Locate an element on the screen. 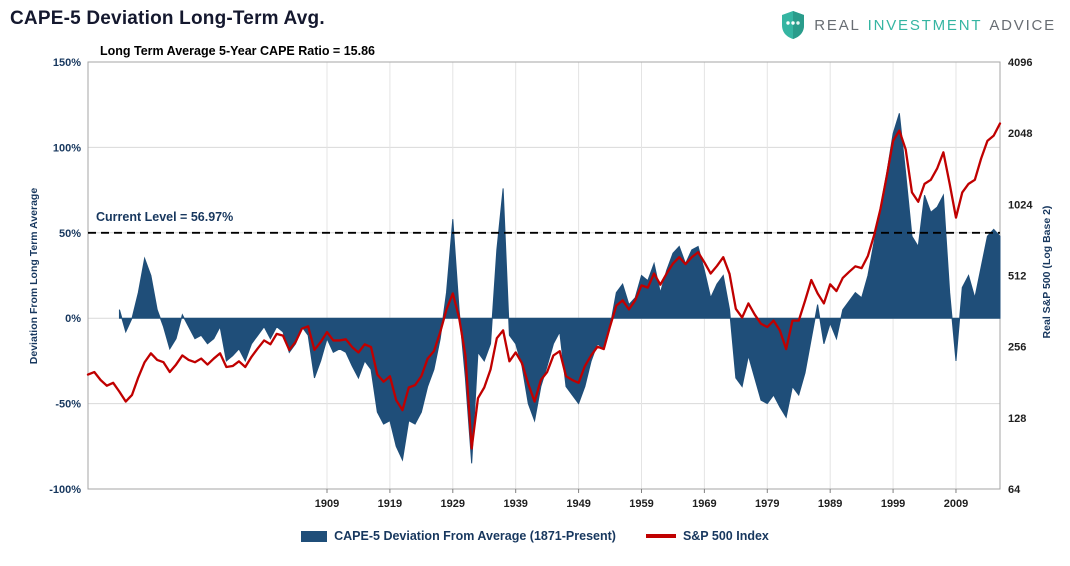  y-right-tick-label: 1024 is located at coordinates (1020, 205).